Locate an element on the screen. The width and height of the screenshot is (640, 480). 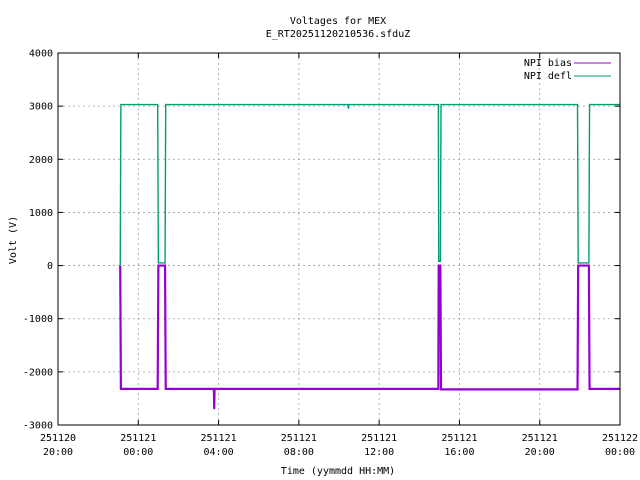
x-tick-time-label: 04:00 is located at coordinates (219, 452).